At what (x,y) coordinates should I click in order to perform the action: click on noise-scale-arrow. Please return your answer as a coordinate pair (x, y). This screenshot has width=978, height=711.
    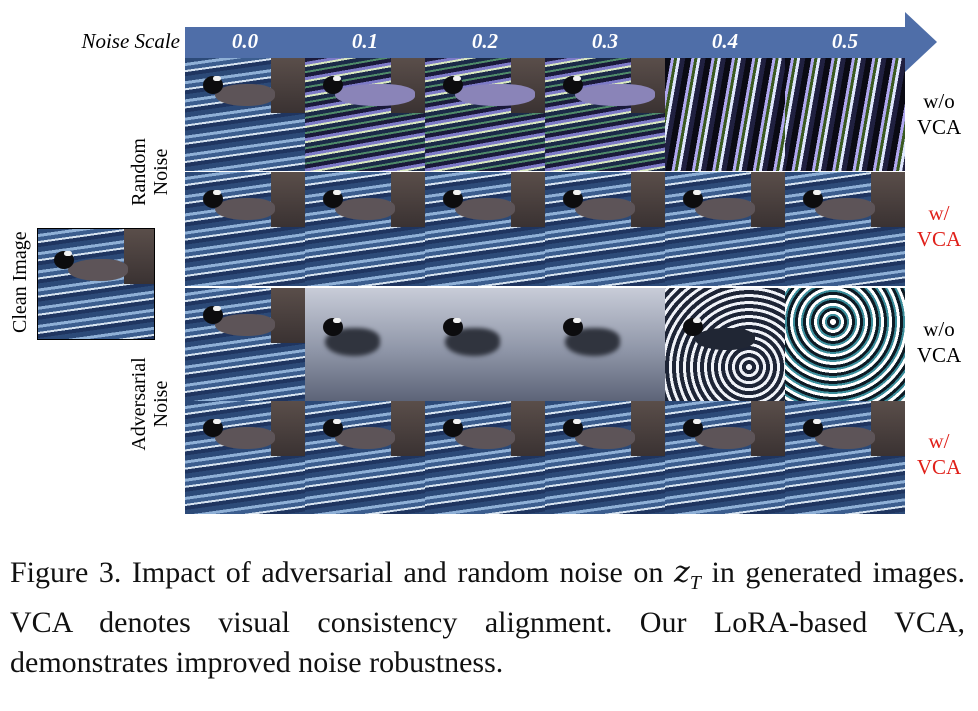
    Looking at the image, I should click on (545, 42).